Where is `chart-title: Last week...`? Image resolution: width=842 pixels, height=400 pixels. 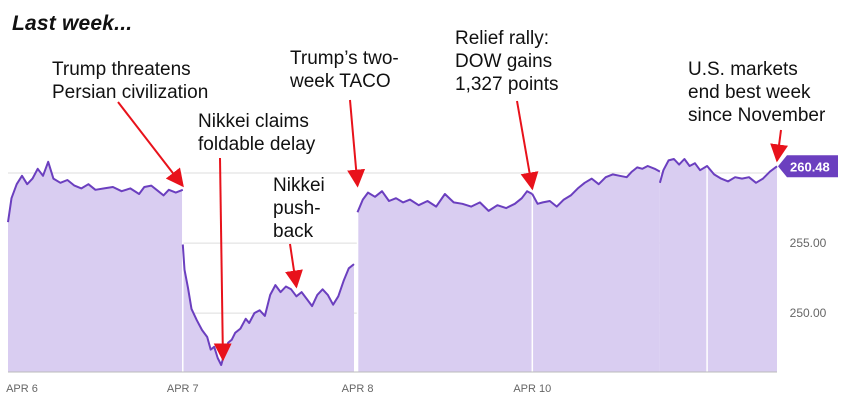
chart-title: Last week... is located at coordinates (72, 23).